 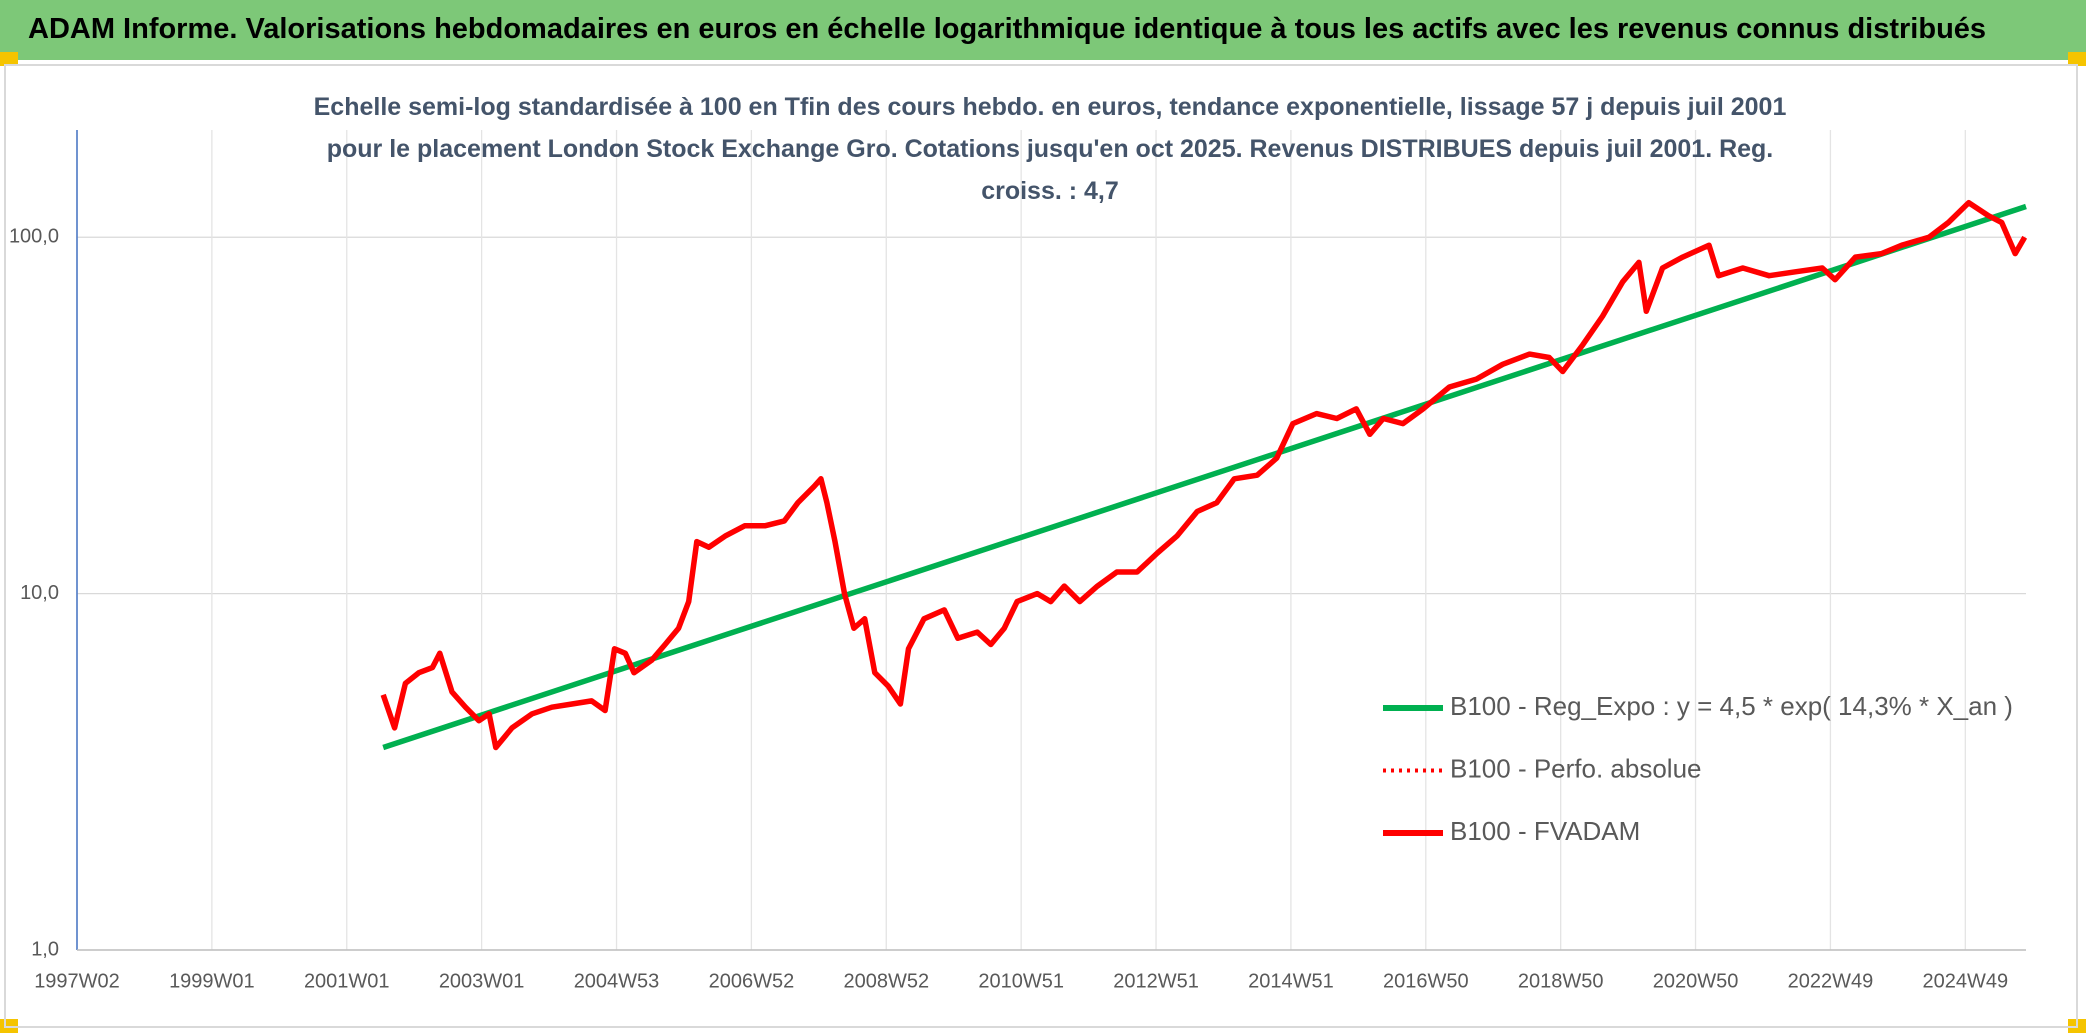 I want to click on x-tick-label: 2016W50, so click(x=1426, y=981).